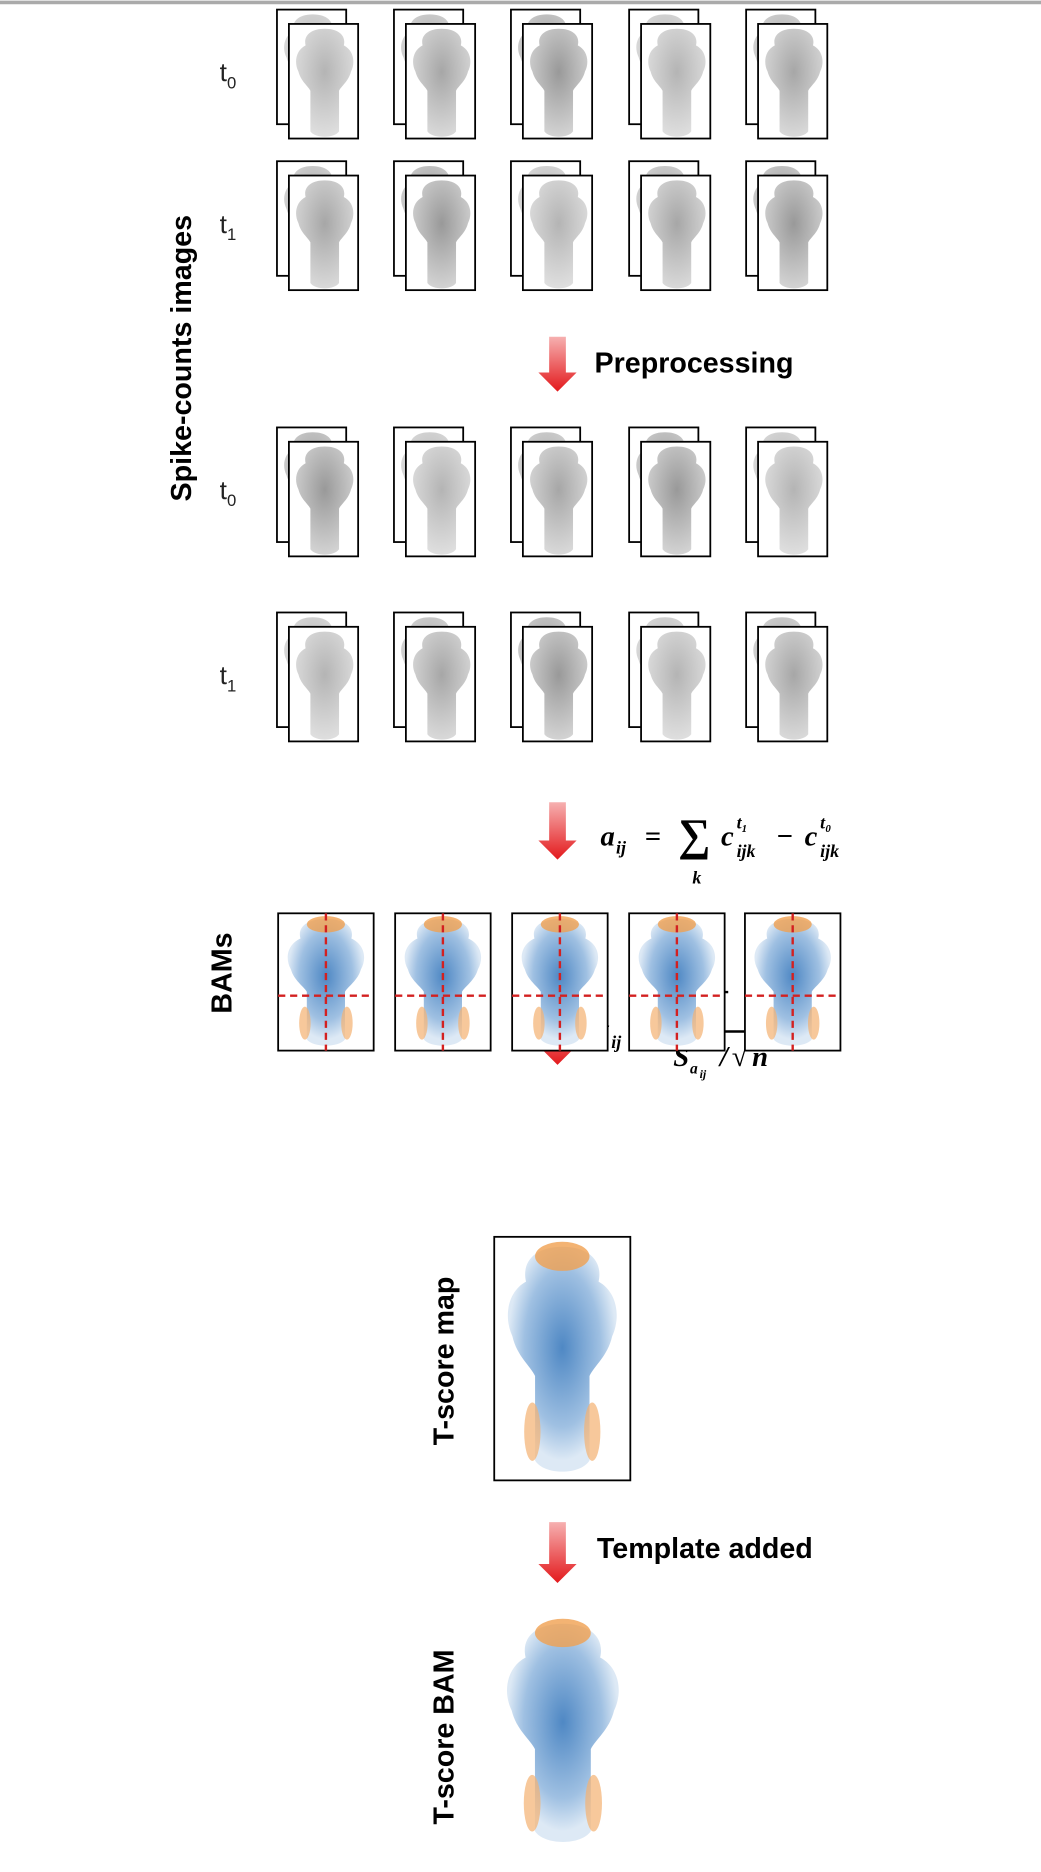  What do you see at coordinates (694, 835) in the screenshot?
I see `formula-text: ∑` at bounding box center [694, 835].